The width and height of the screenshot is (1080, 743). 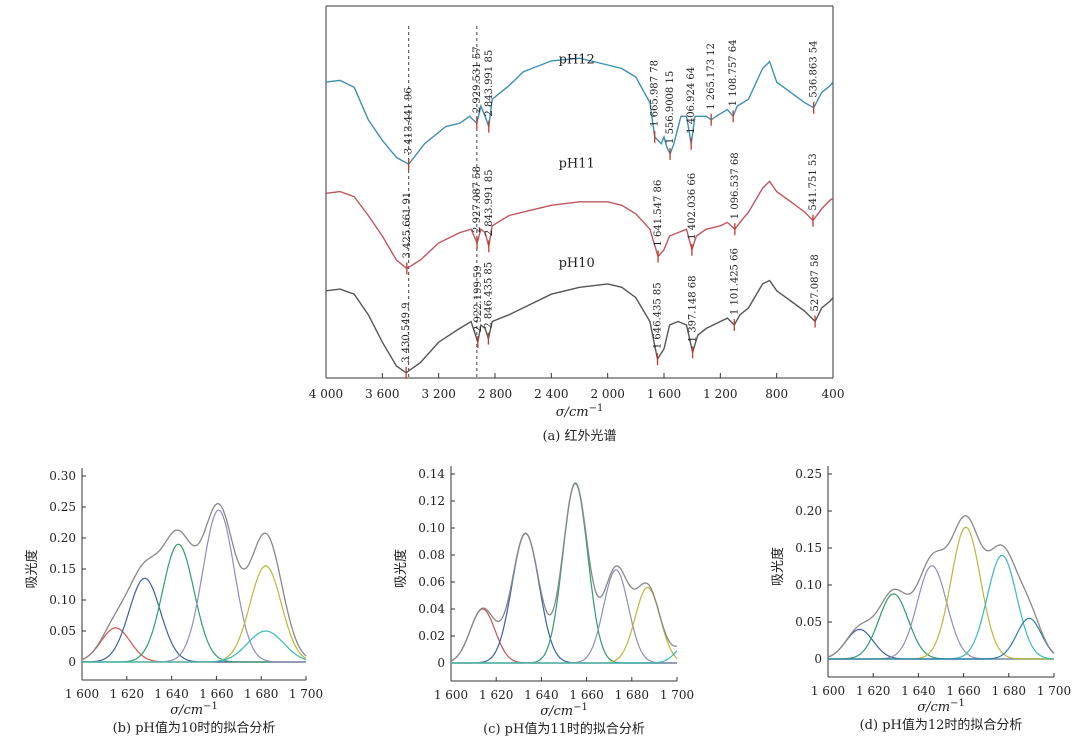 What do you see at coordinates (488, 295) in the screenshot?
I see `peak-label: 2 846.435 85` at bounding box center [488, 295].